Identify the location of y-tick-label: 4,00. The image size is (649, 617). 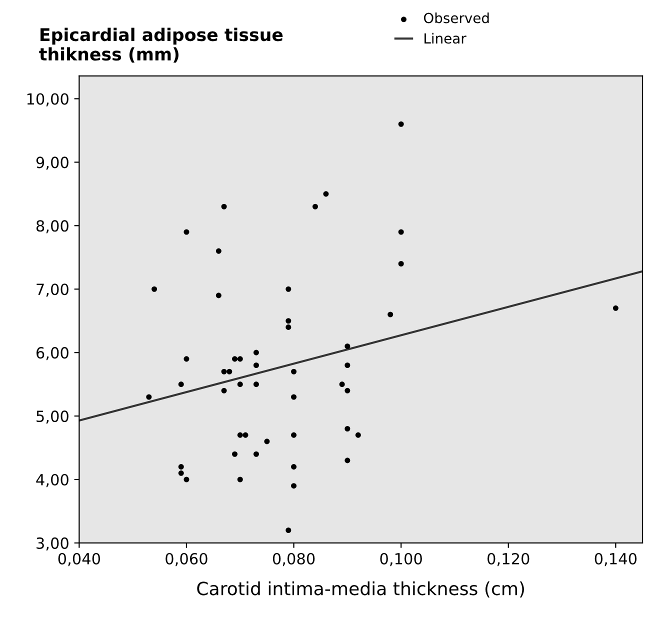
(52, 481).